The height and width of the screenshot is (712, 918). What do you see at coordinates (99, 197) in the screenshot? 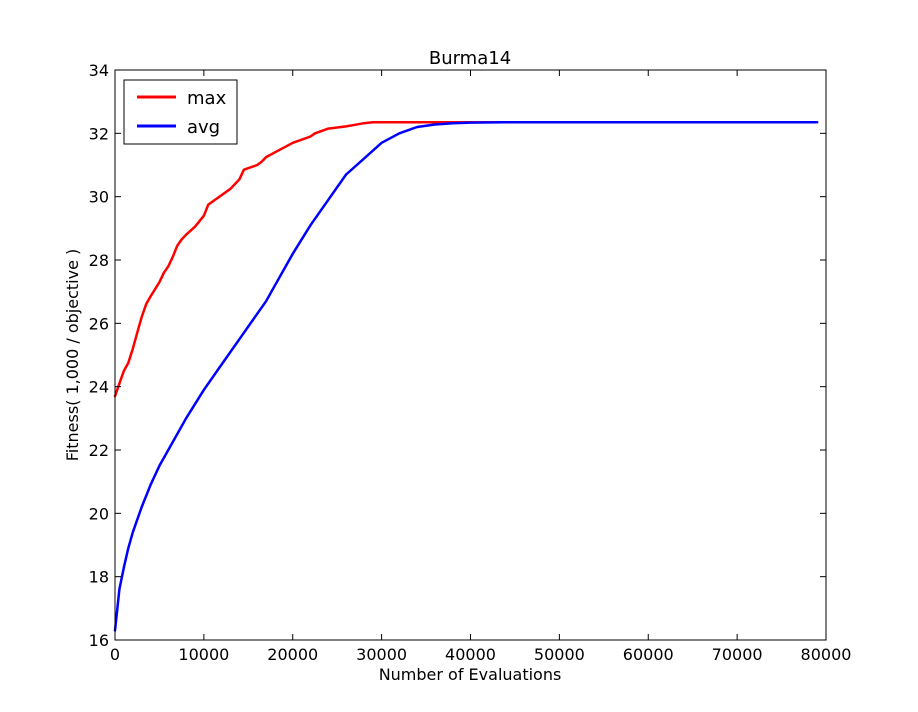
I see `y-tick-label: 30` at bounding box center [99, 197].